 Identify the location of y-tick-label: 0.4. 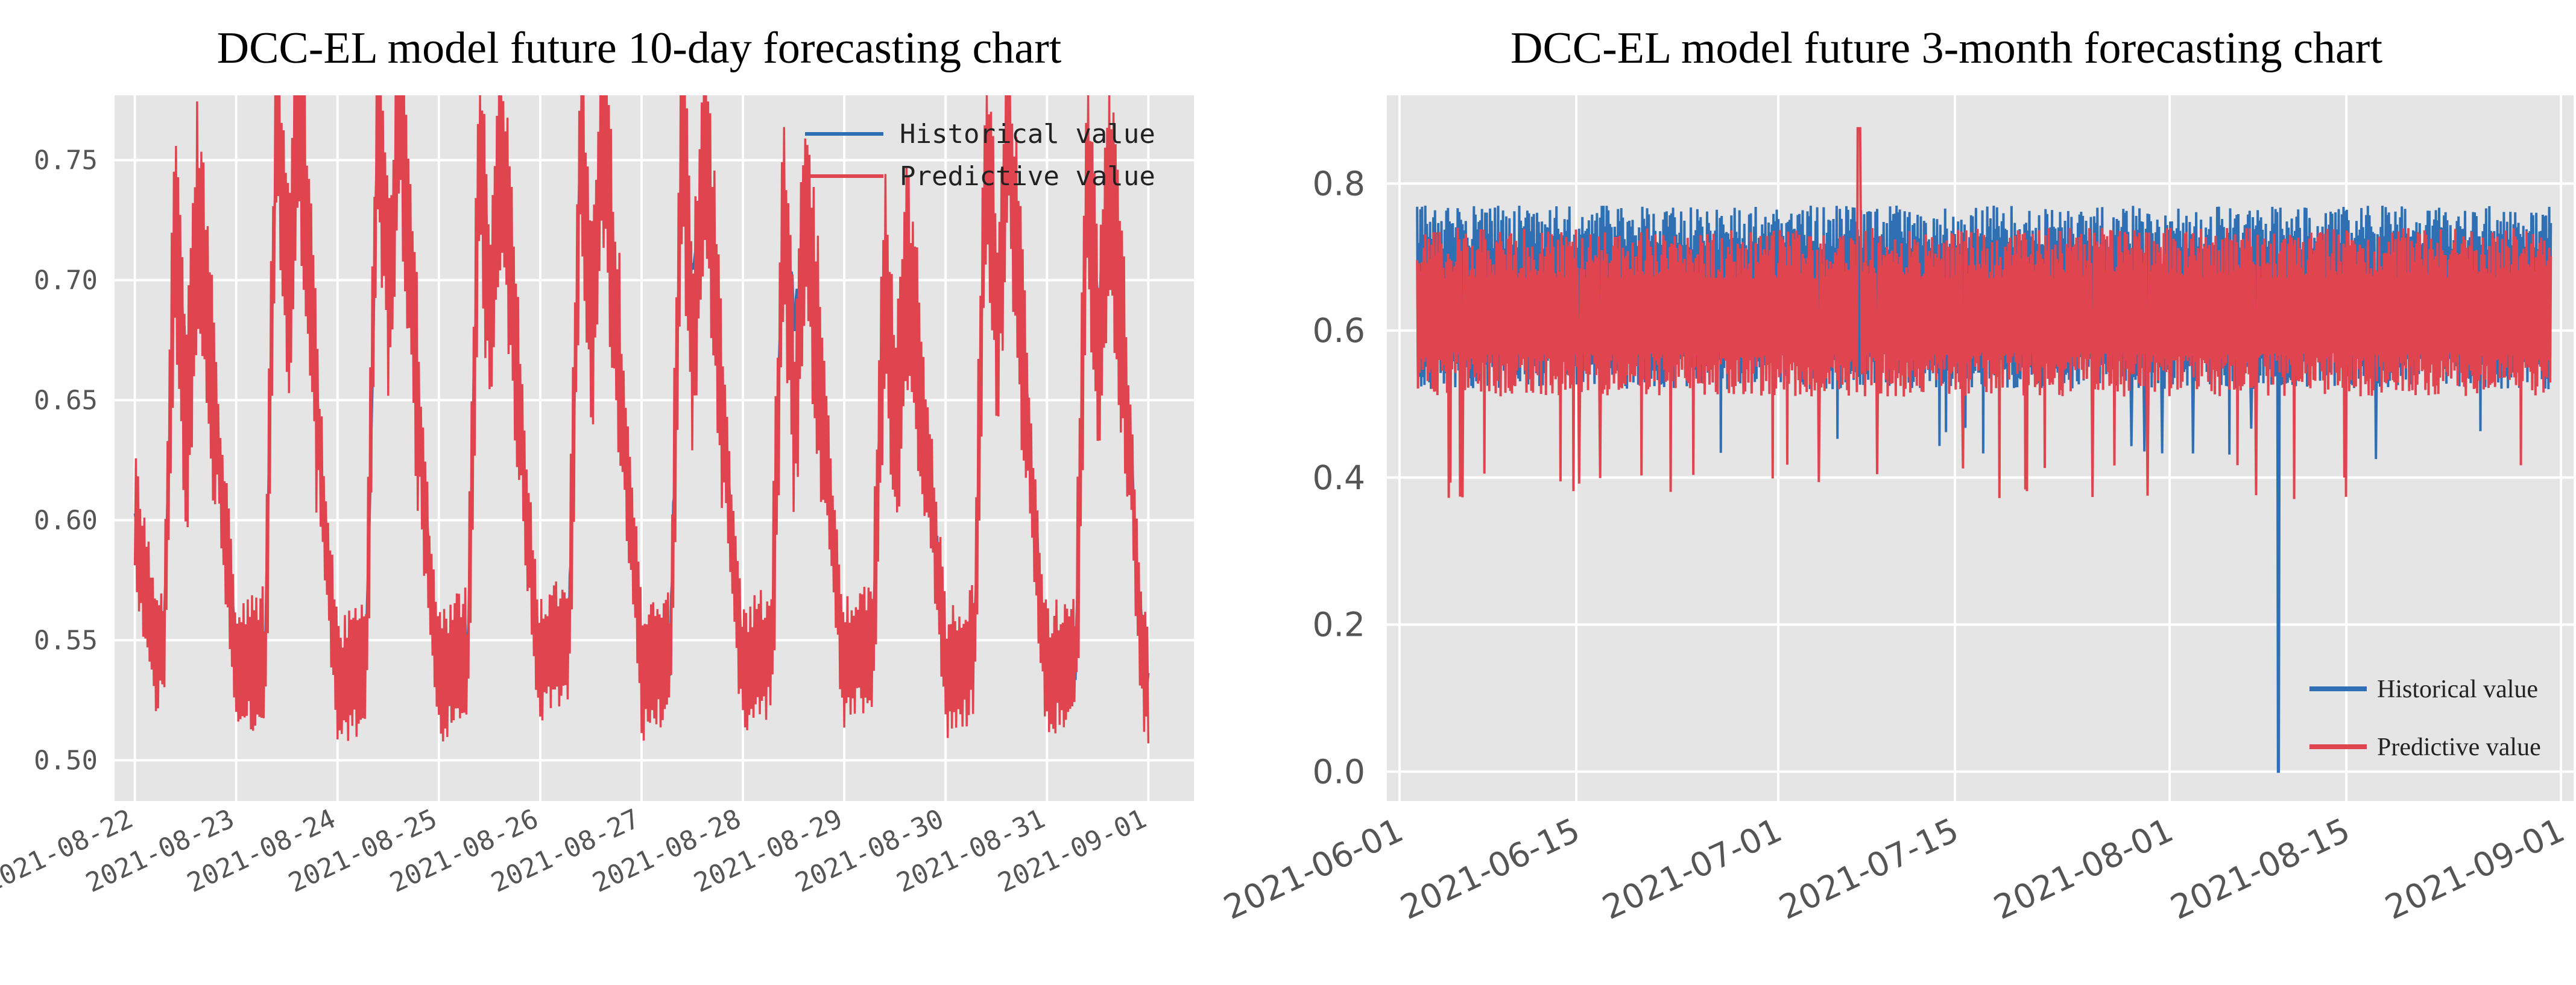
(1339, 477).